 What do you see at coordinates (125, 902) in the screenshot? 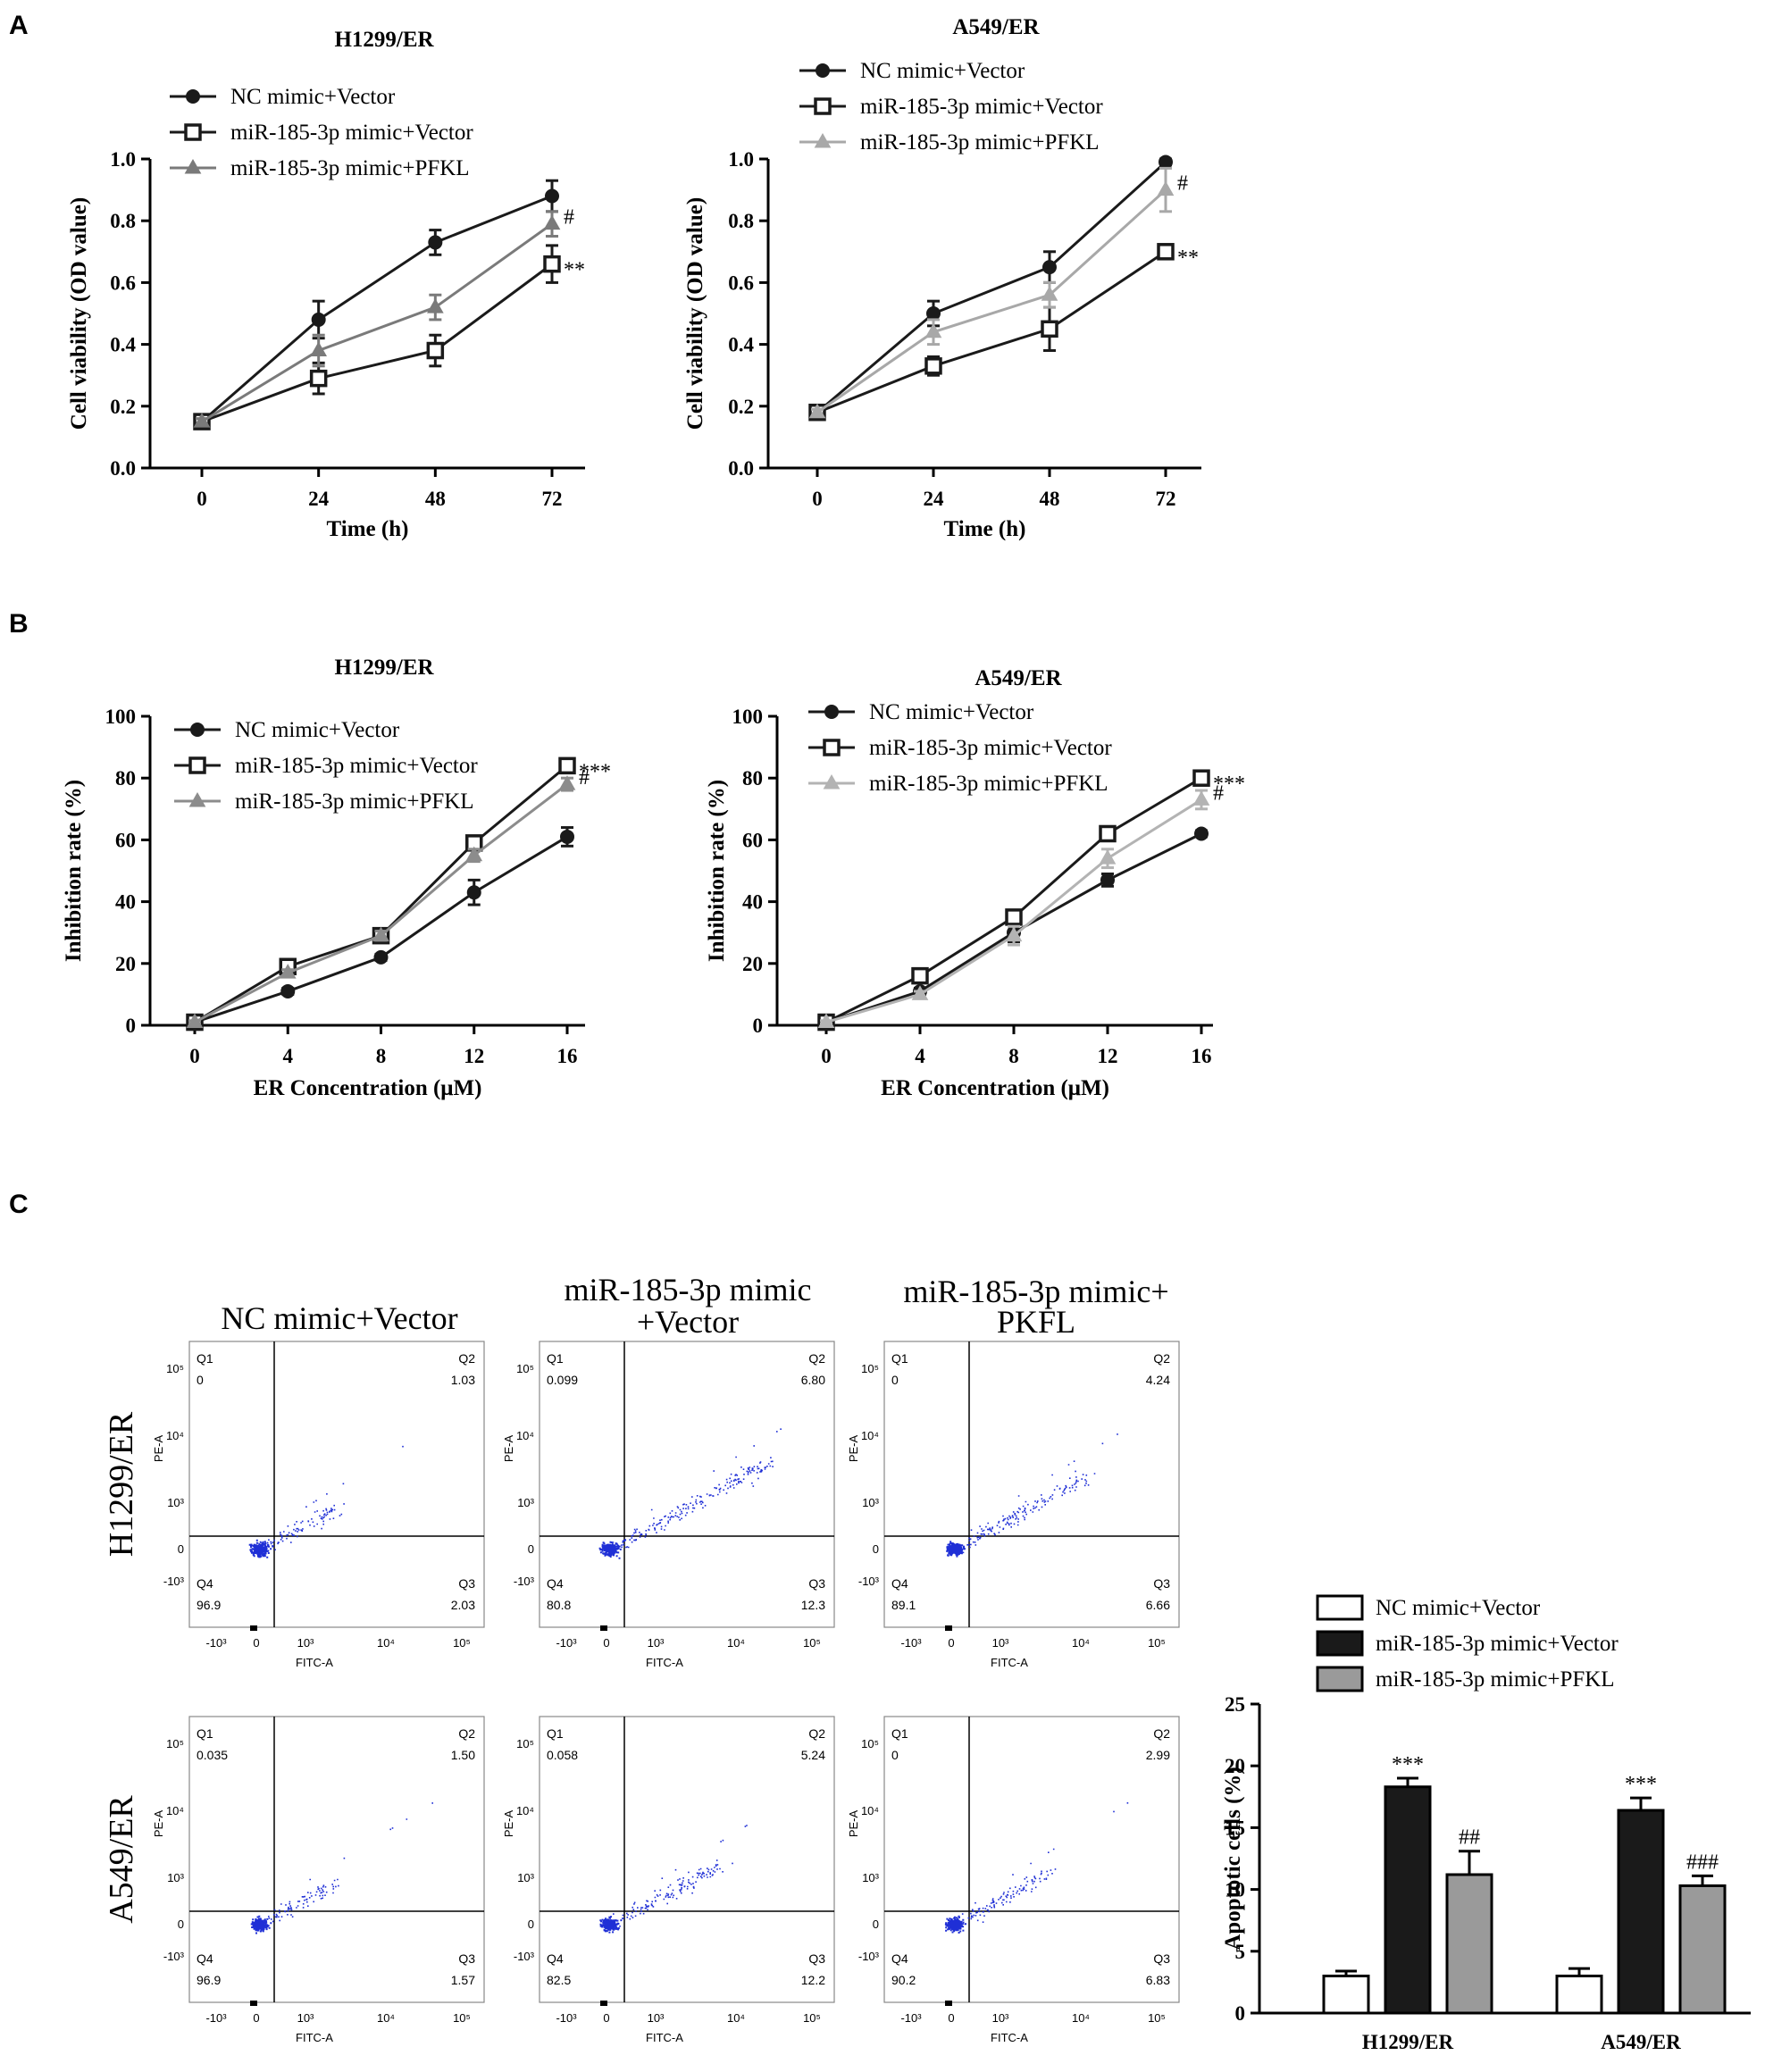
I see `y-tick-label: 40` at bounding box center [125, 902].